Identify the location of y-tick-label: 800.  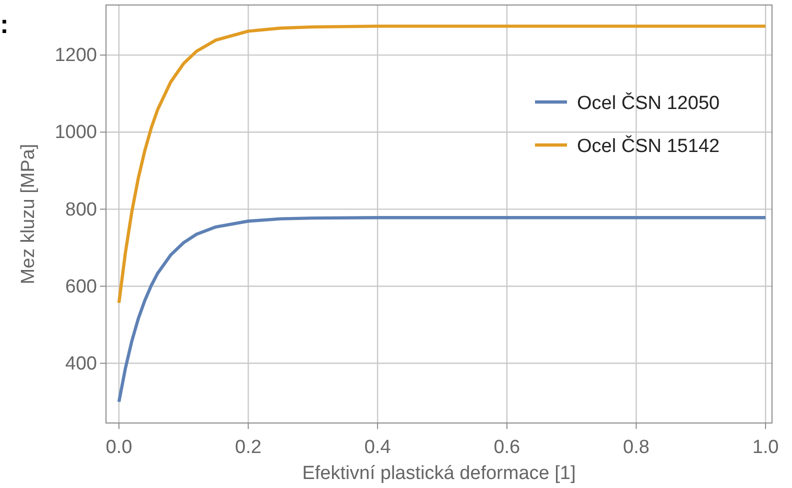
(81, 209).